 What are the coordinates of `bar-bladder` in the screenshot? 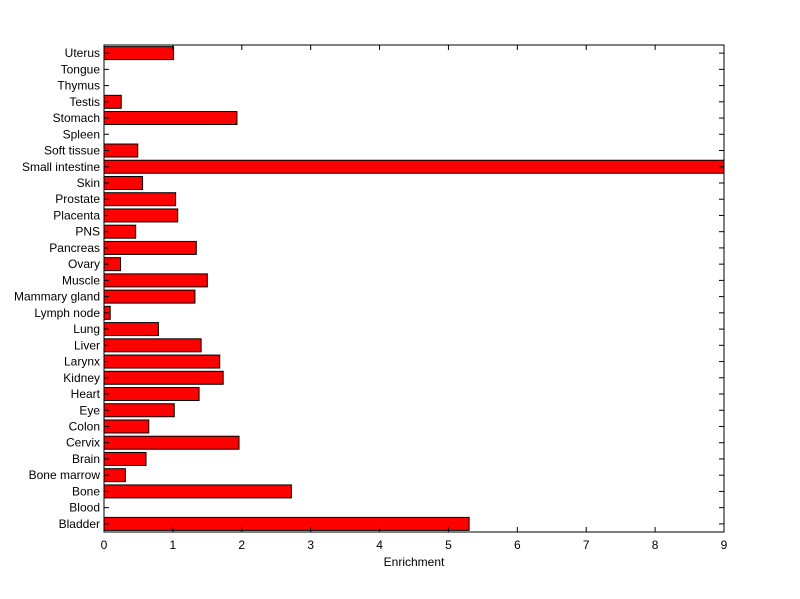 It's located at (286, 523).